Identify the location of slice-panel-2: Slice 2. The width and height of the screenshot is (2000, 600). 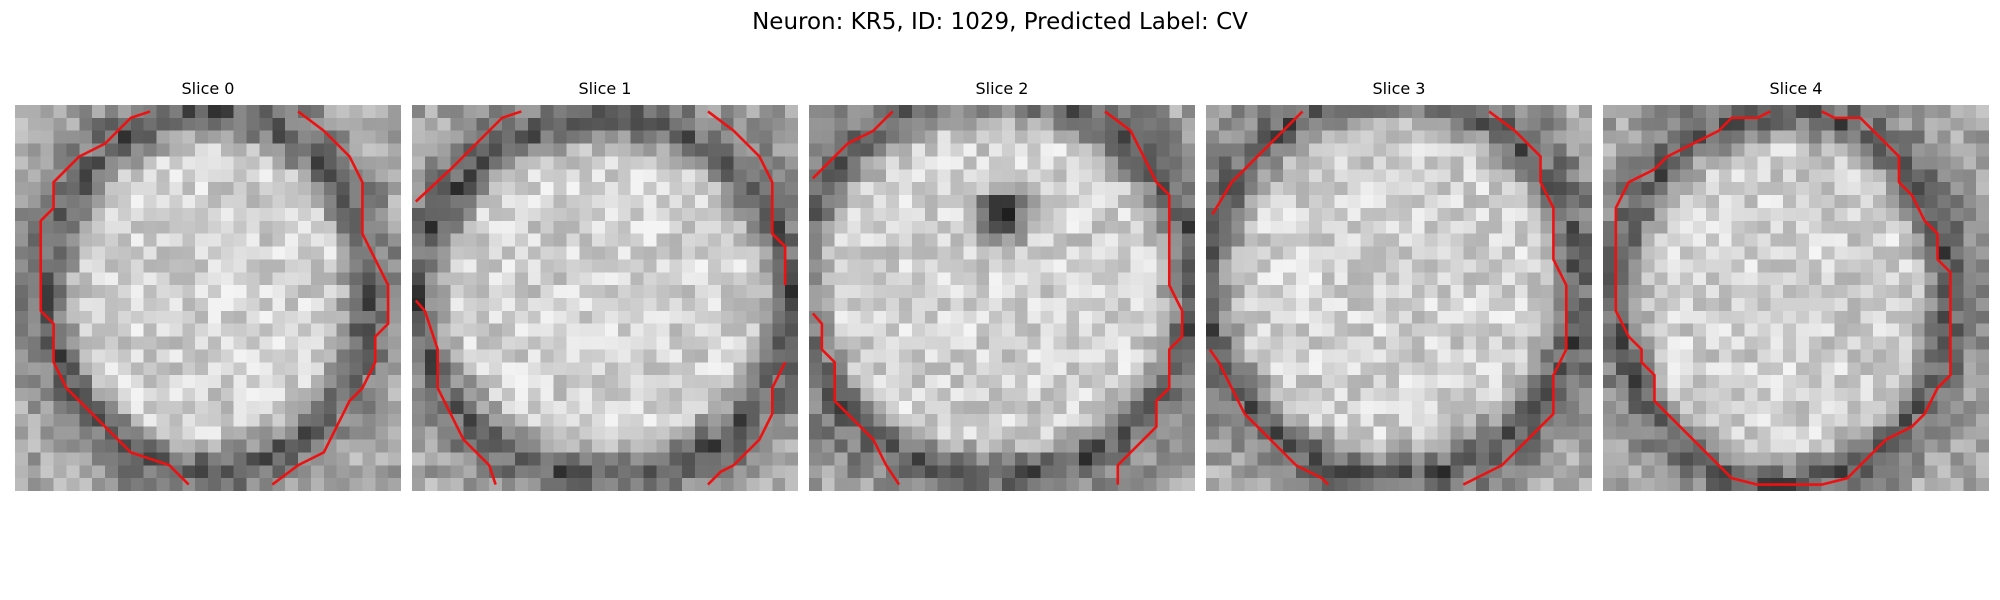
(1002, 285).